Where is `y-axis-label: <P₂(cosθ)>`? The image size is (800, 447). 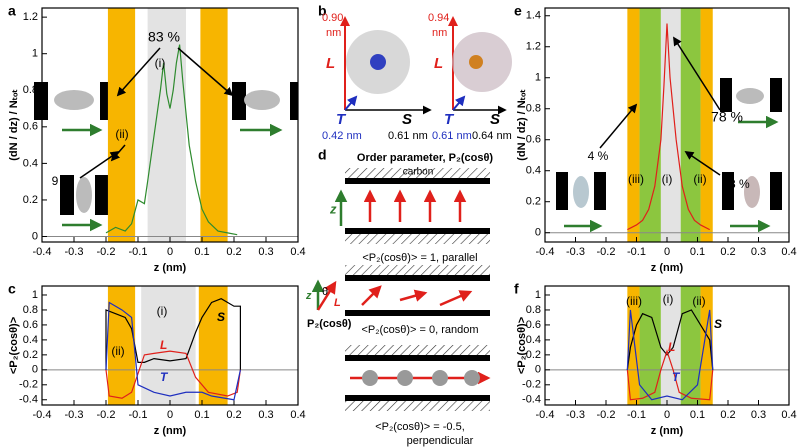 y-axis-label: <P₂(cosθ)> is located at coordinates (522, 345).